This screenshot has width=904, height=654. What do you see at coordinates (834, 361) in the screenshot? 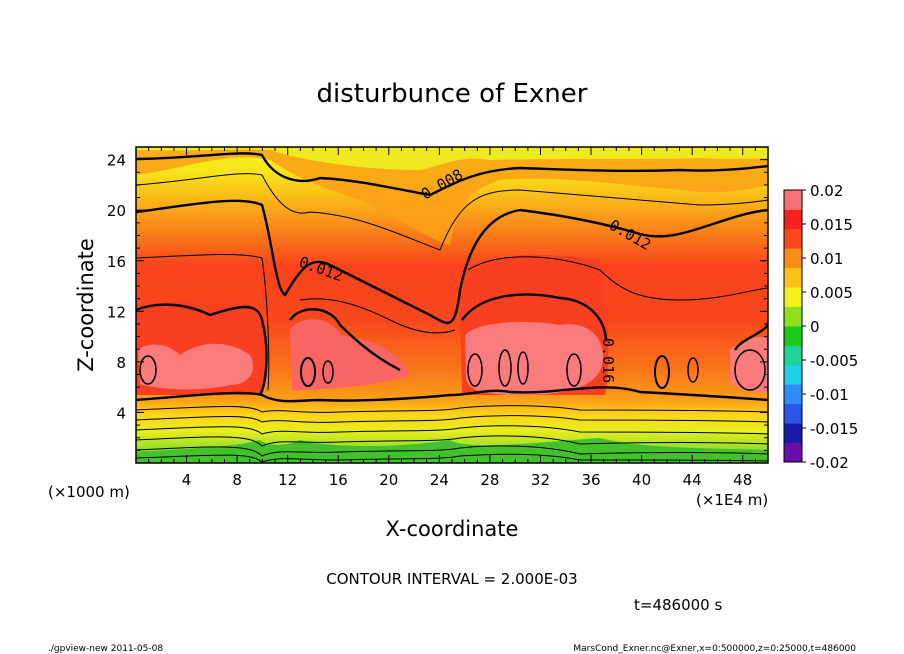
I see `colorbar-label: -0.005` at bounding box center [834, 361].